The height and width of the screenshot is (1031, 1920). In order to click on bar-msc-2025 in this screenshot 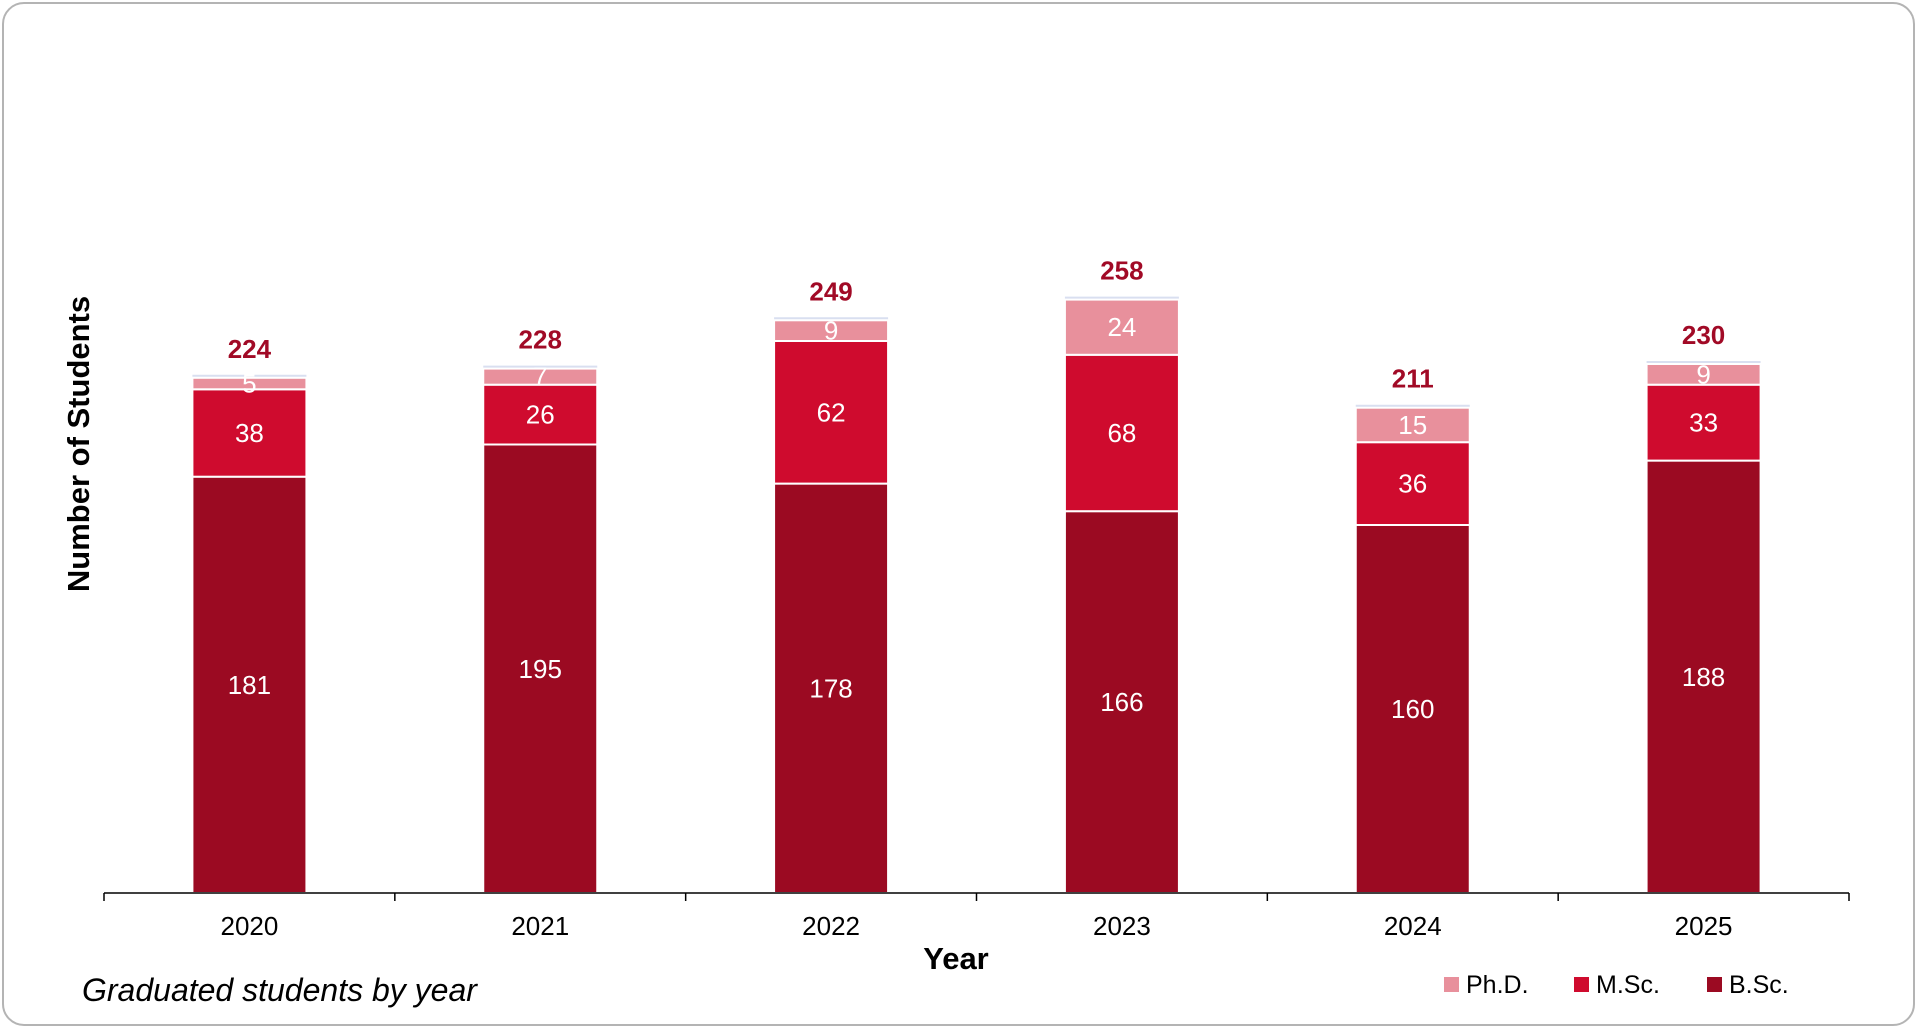, I will do `click(1703, 422)`.